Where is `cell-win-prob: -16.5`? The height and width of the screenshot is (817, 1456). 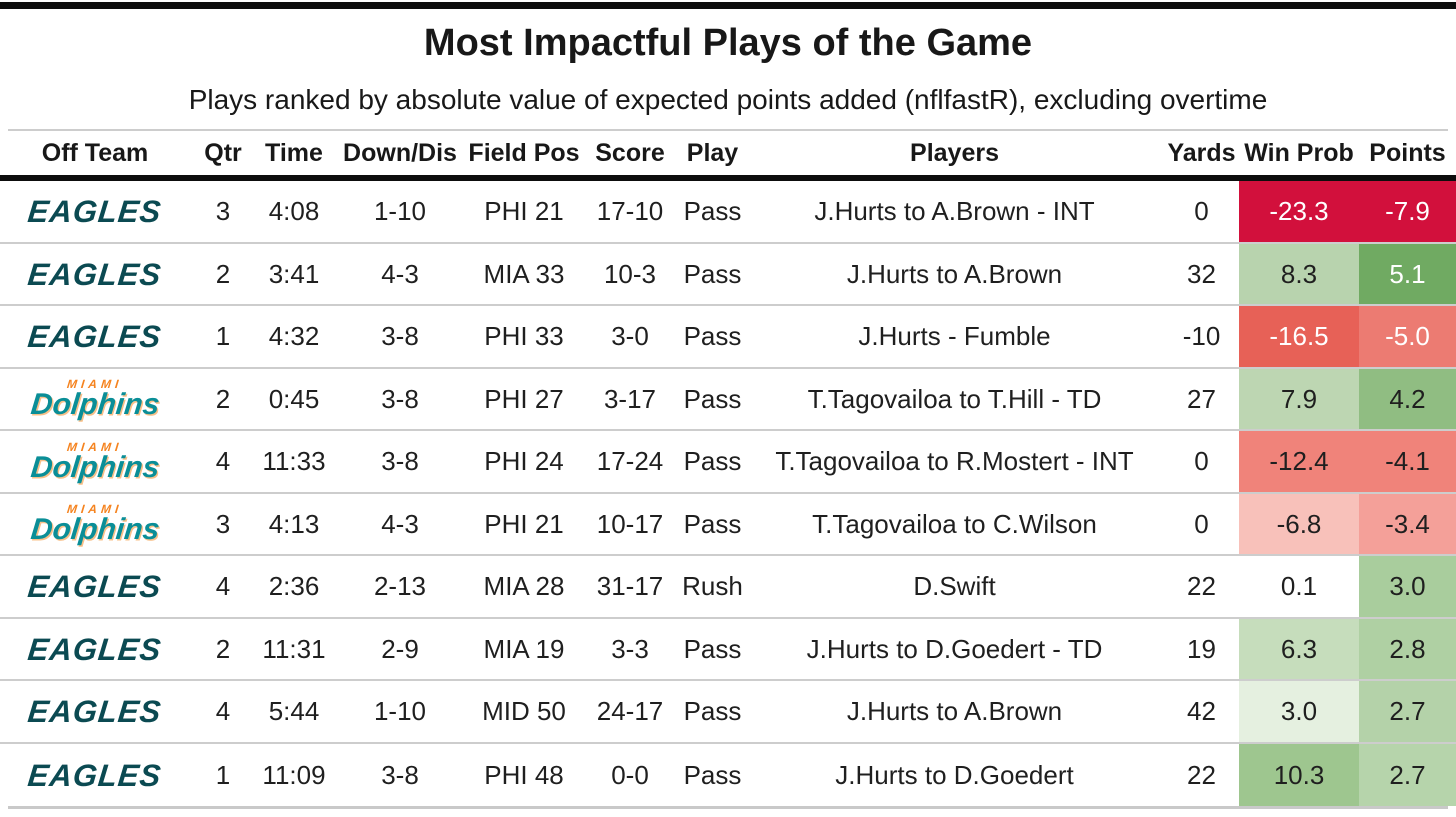 cell-win-prob: -16.5 is located at coordinates (1299, 336).